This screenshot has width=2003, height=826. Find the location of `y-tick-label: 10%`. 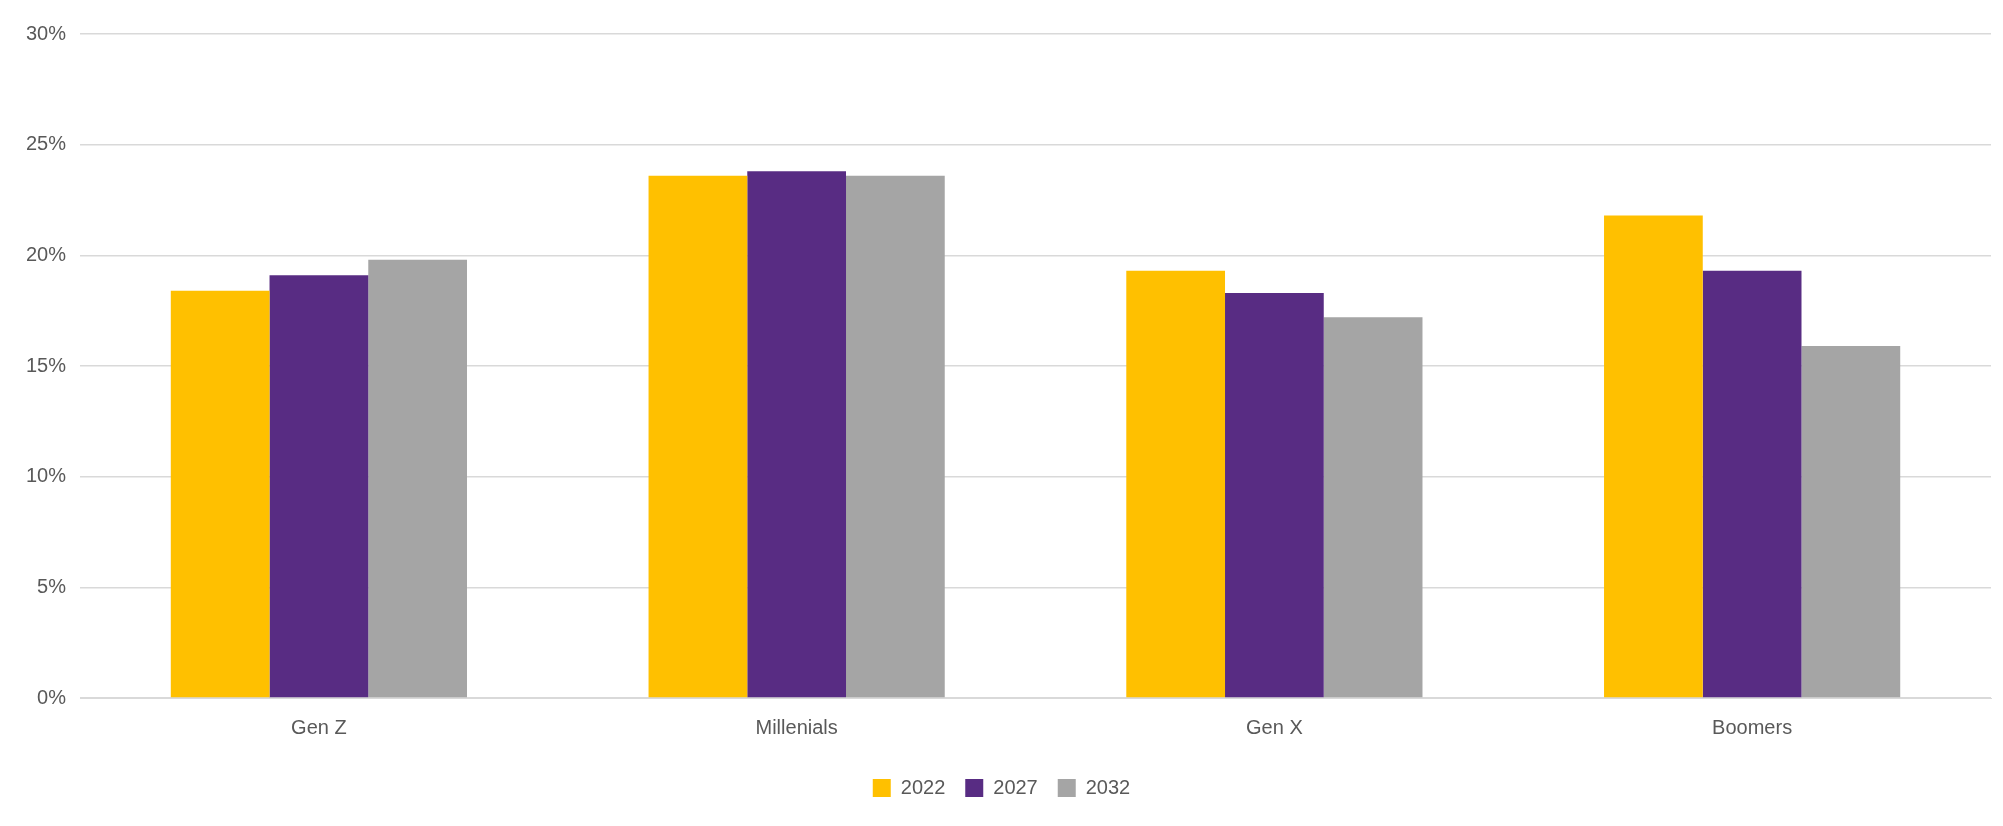

y-tick-label: 10% is located at coordinates (46, 475).